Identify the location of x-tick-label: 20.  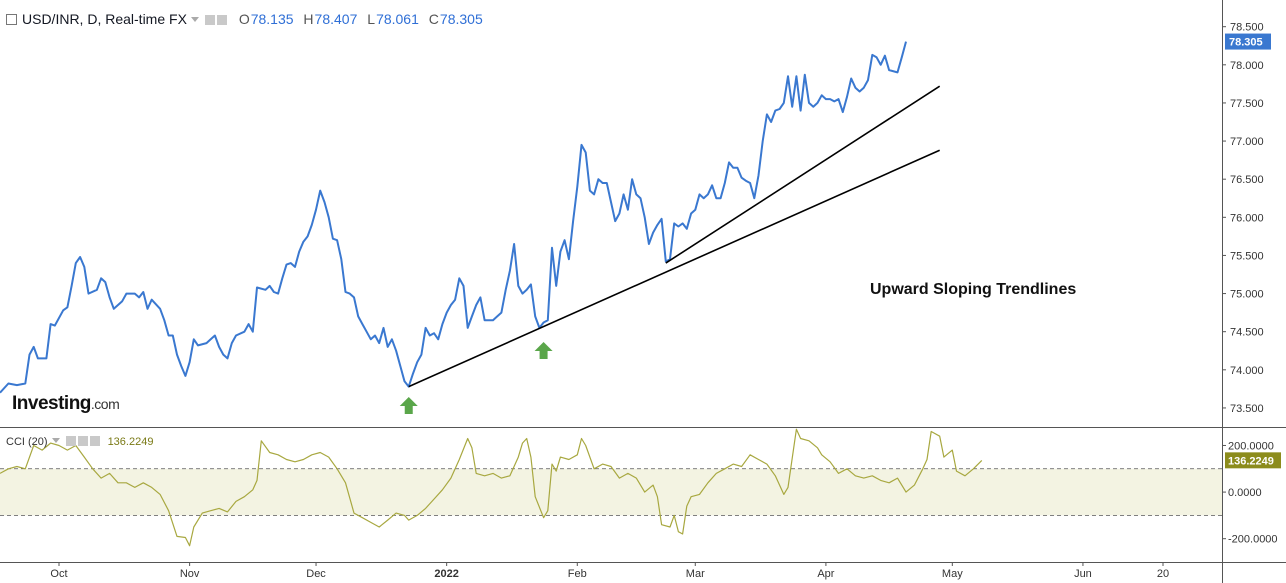
(1163, 574).